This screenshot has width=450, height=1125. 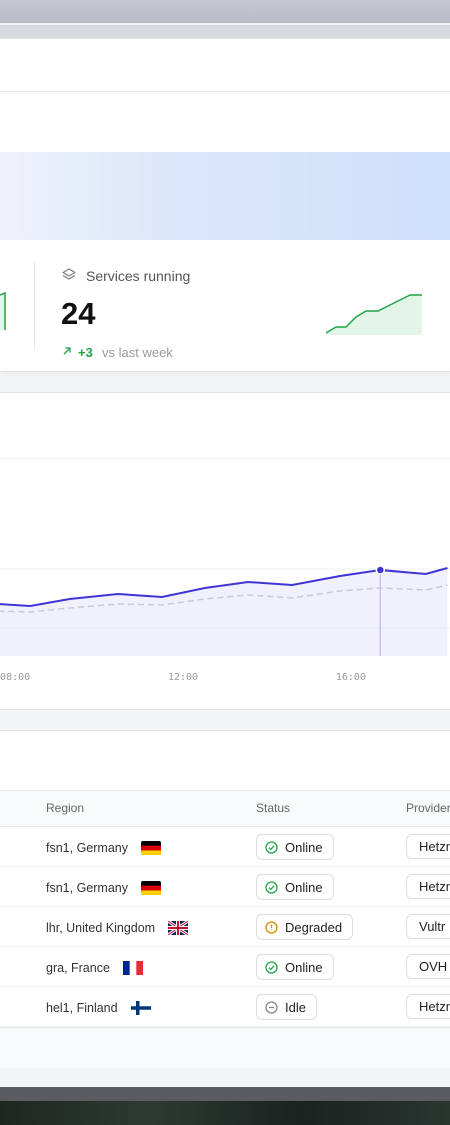 What do you see at coordinates (273, 808) in the screenshot?
I see `column-header: Status` at bounding box center [273, 808].